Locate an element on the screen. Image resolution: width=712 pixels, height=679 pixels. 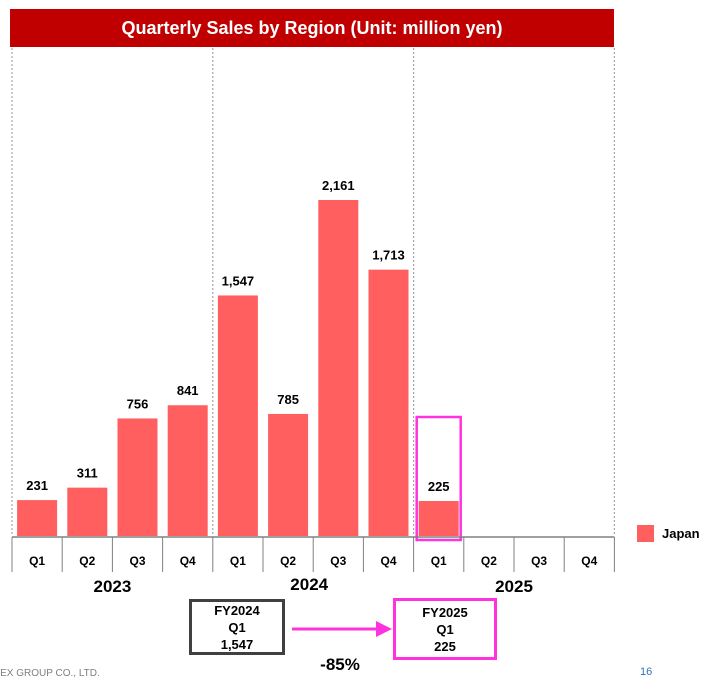
comparison-previous-box: FY2024 Q1 1,547 is located at coordinates (237, 627).